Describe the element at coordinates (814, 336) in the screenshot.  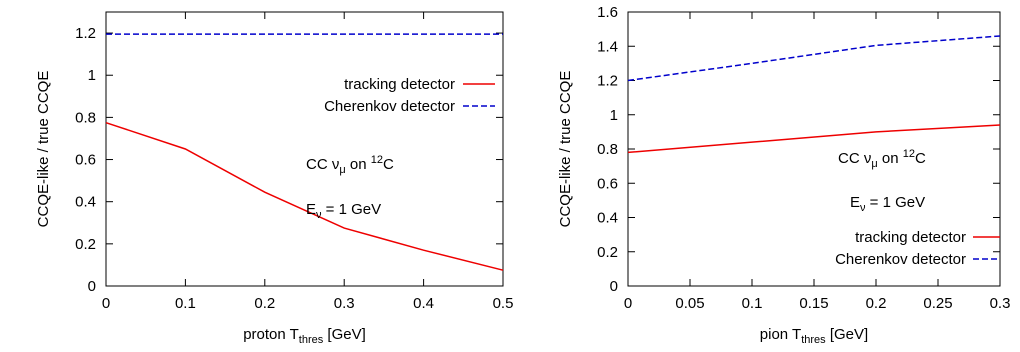
I see `x-axis-label: pion Tthres [GeV]` at that location.